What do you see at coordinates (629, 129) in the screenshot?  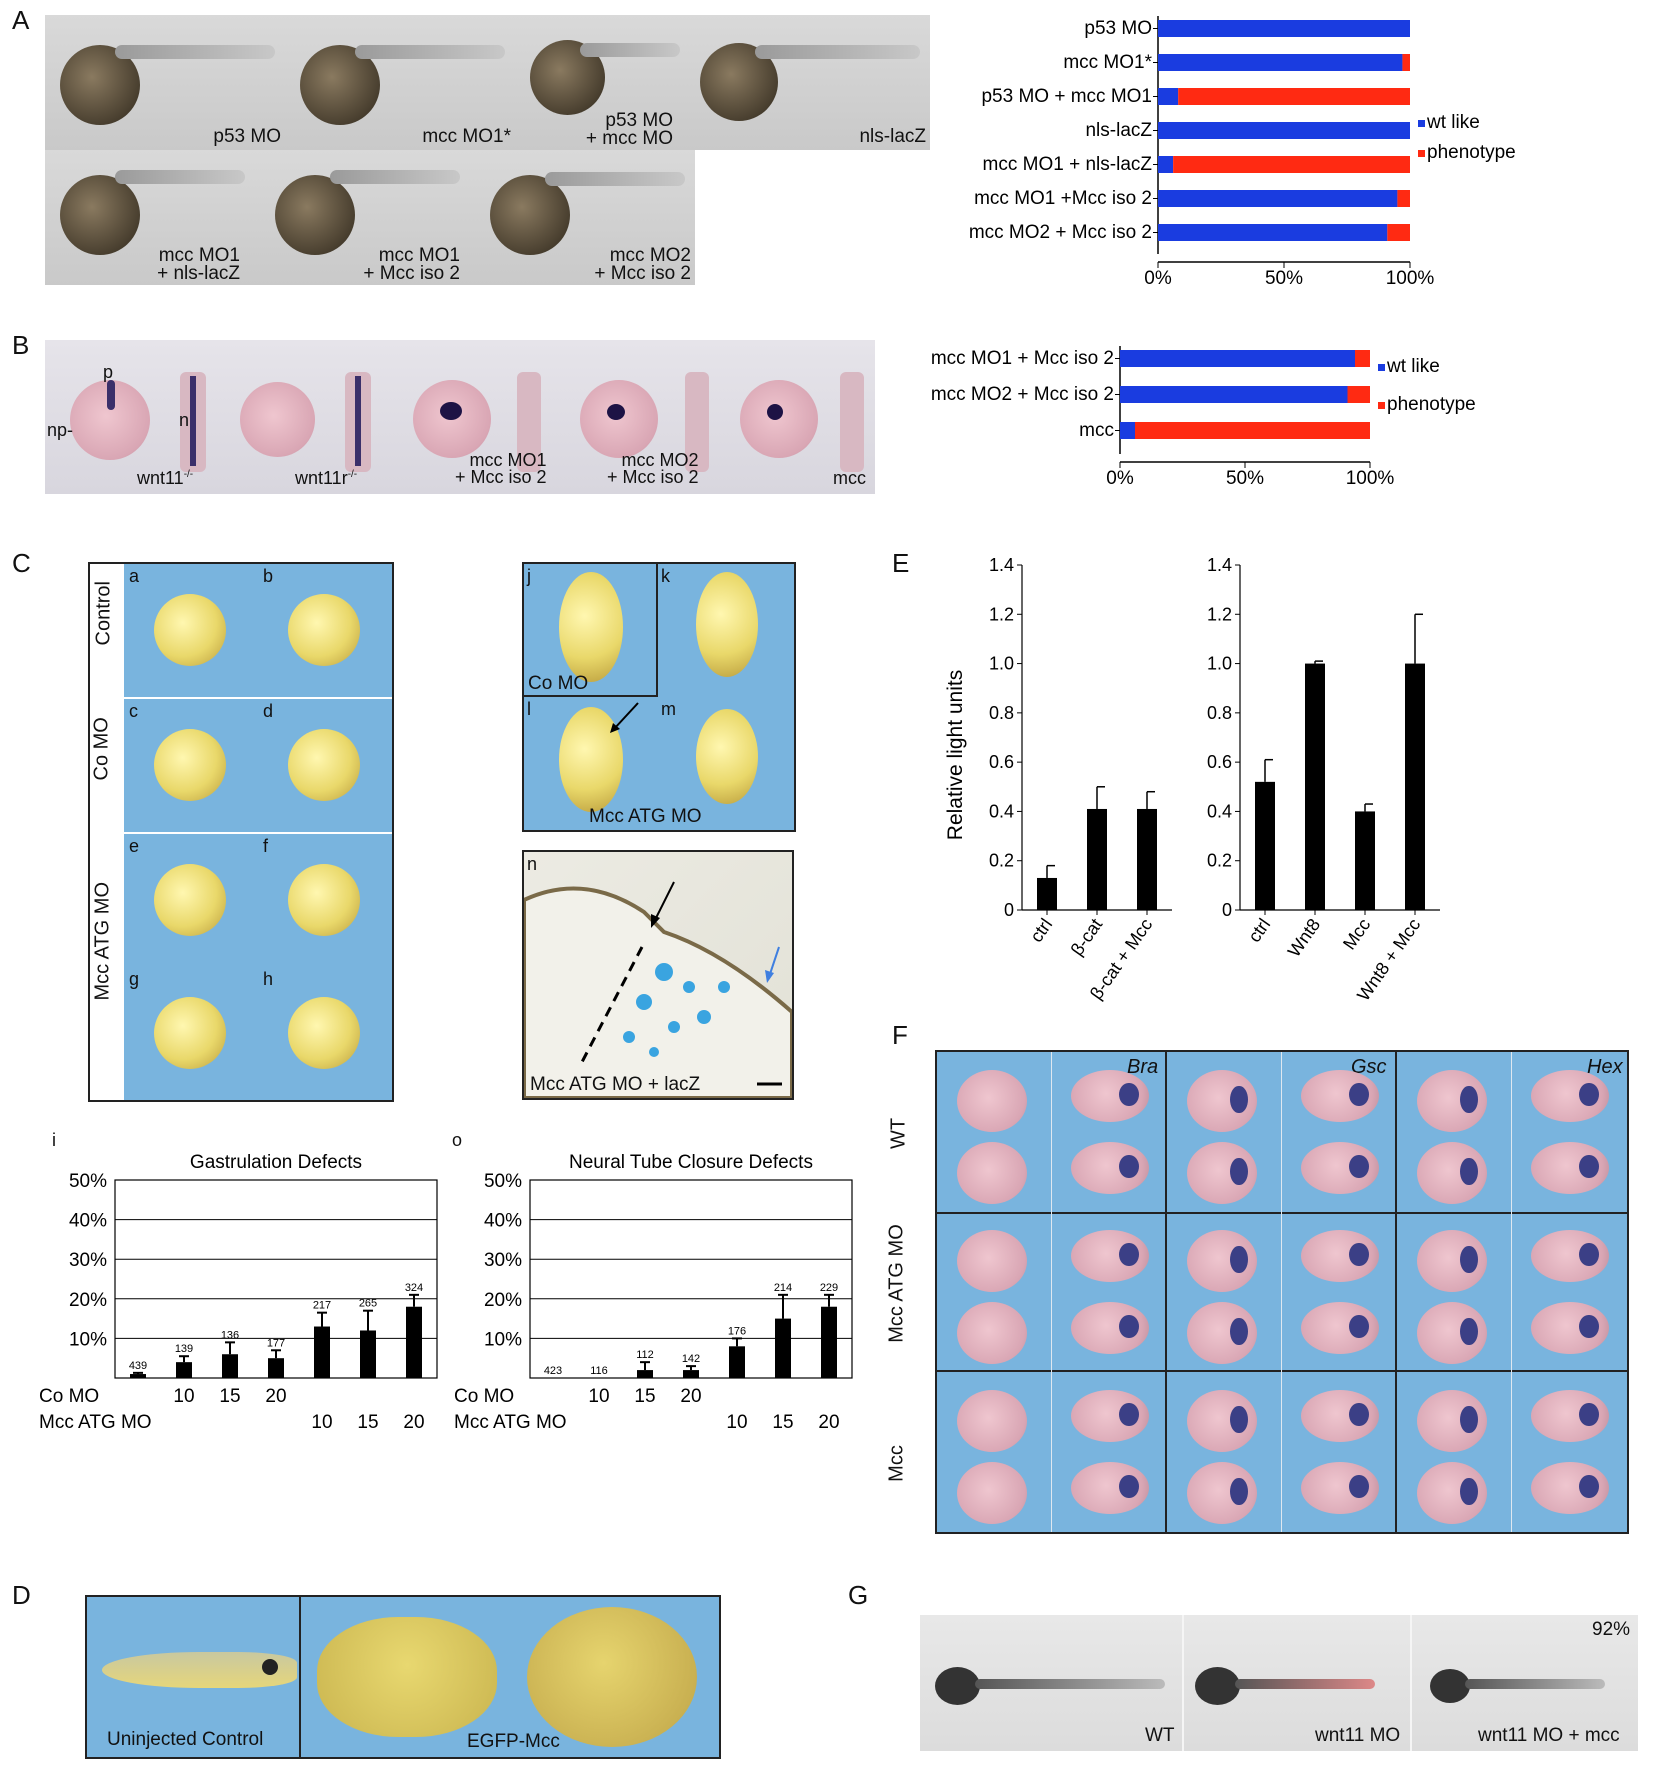 I see `a-label: p53 MO + mcc MO` at bounding box center [629, 129].